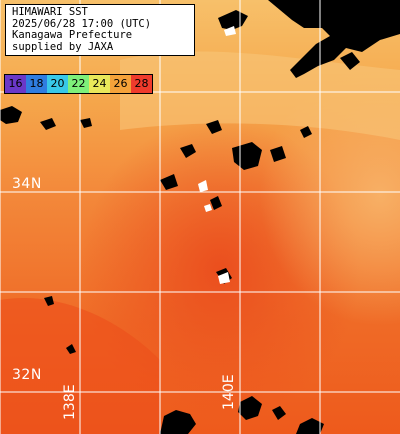 This screenshot has height=434, width=400. Describe the element at coordinates (72, 35) in the screenshot. I see `title-region: Kanagawa Prefecture` at that location.